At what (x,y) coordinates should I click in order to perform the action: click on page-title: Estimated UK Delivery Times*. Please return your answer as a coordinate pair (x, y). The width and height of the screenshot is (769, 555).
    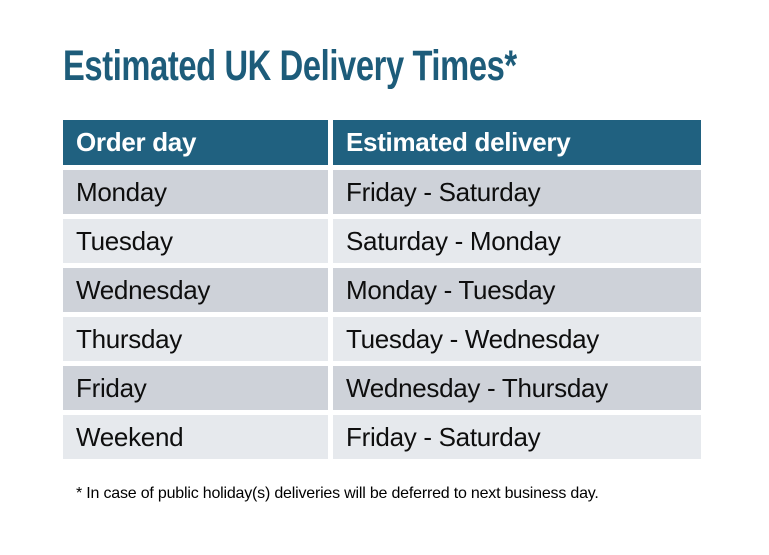
    Looking at the image, I should click on (290, 66).